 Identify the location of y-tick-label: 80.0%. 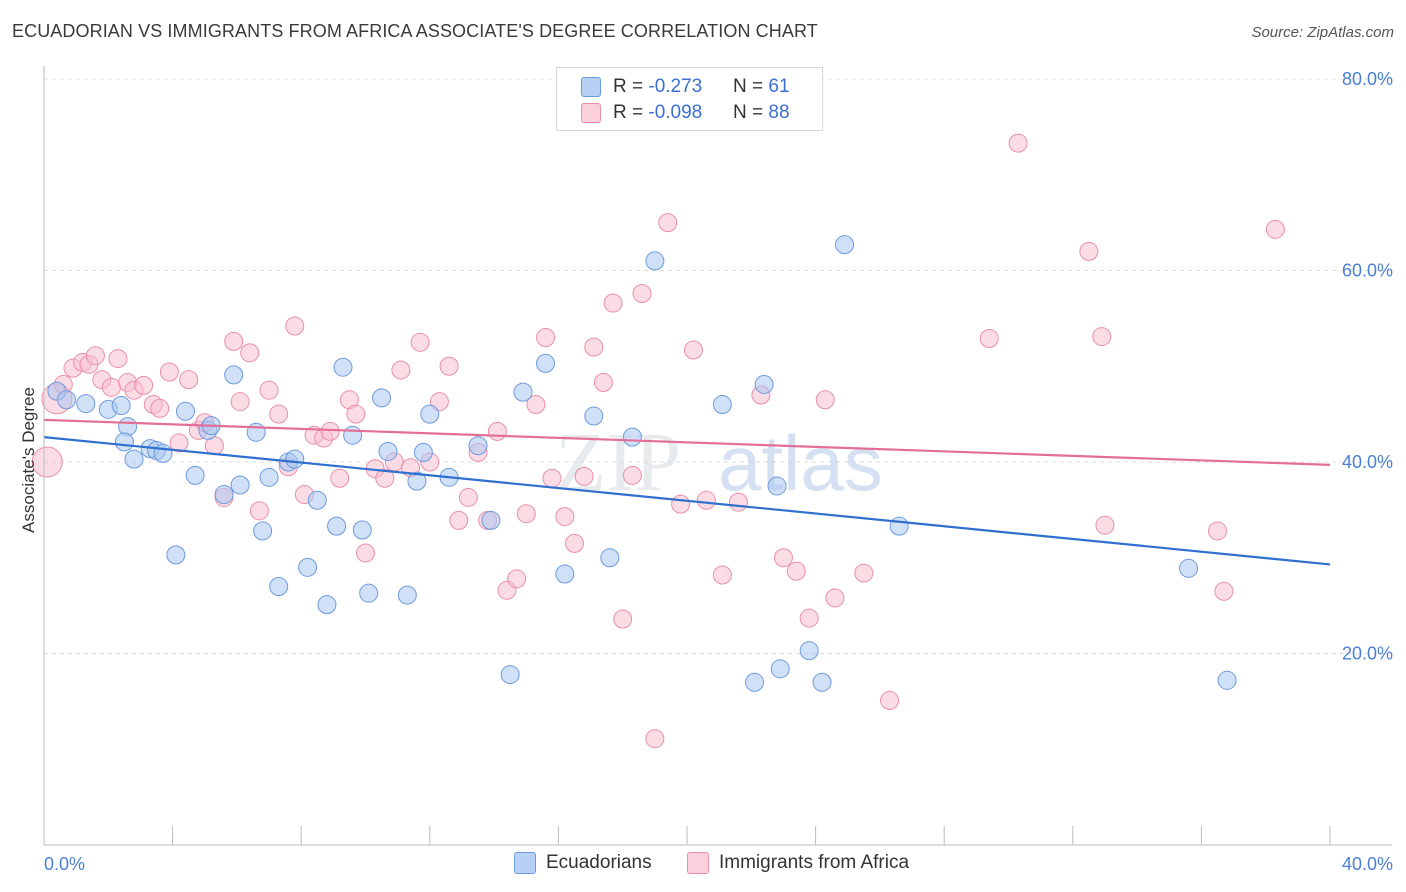
(1367, 79).